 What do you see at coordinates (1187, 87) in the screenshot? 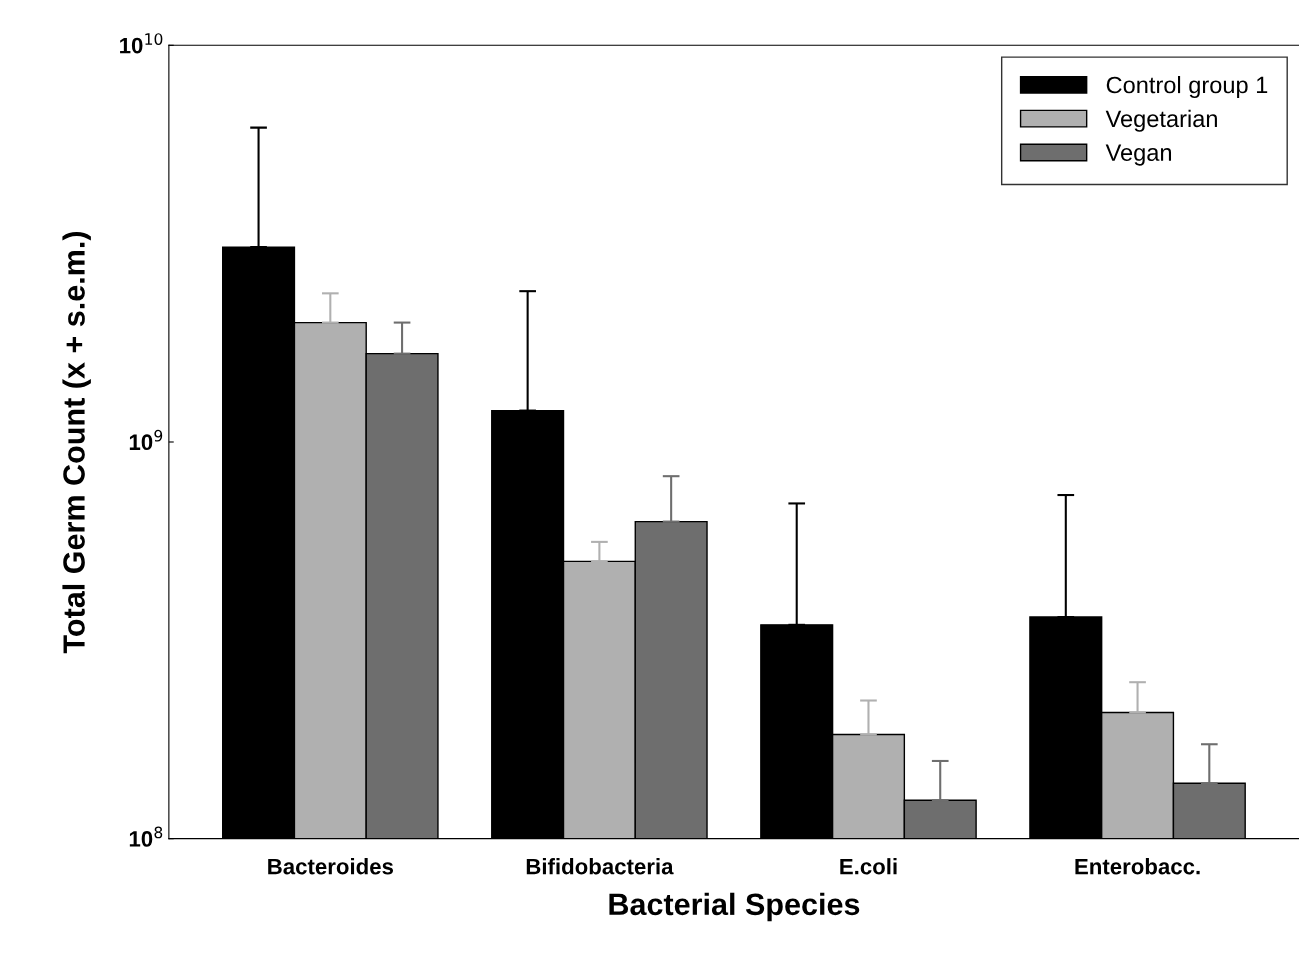
I see `legend-label: Control group 1` at bounding box center [1187, 87].